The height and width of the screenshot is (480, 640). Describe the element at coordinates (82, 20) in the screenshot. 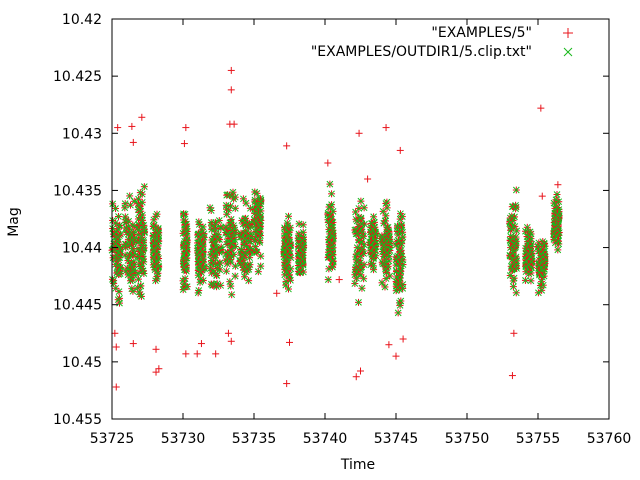

I see `y-tick-label: 10.42` at that location.